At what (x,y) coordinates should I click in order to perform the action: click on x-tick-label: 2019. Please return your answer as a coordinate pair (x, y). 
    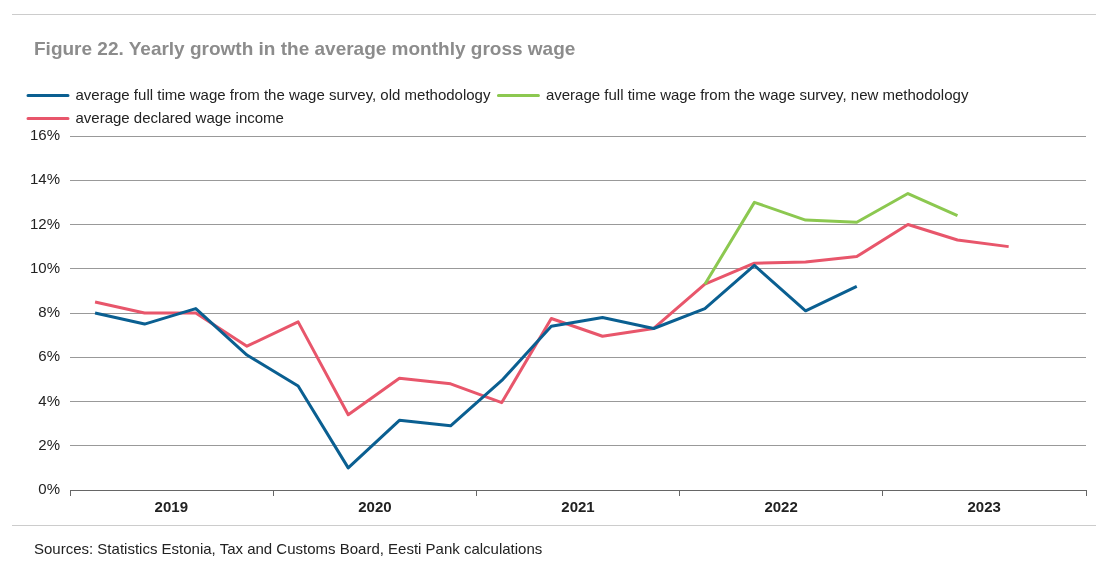
    Looking at the image, I should click on (171, 507).